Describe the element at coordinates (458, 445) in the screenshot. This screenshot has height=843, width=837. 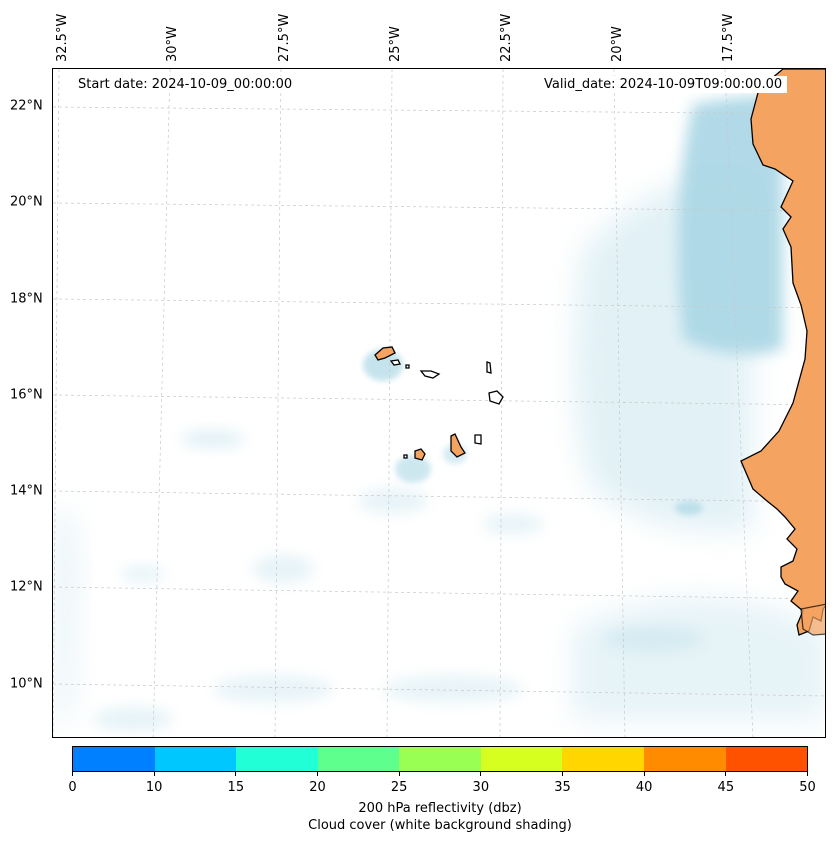
I see `island-santiago` at that location.